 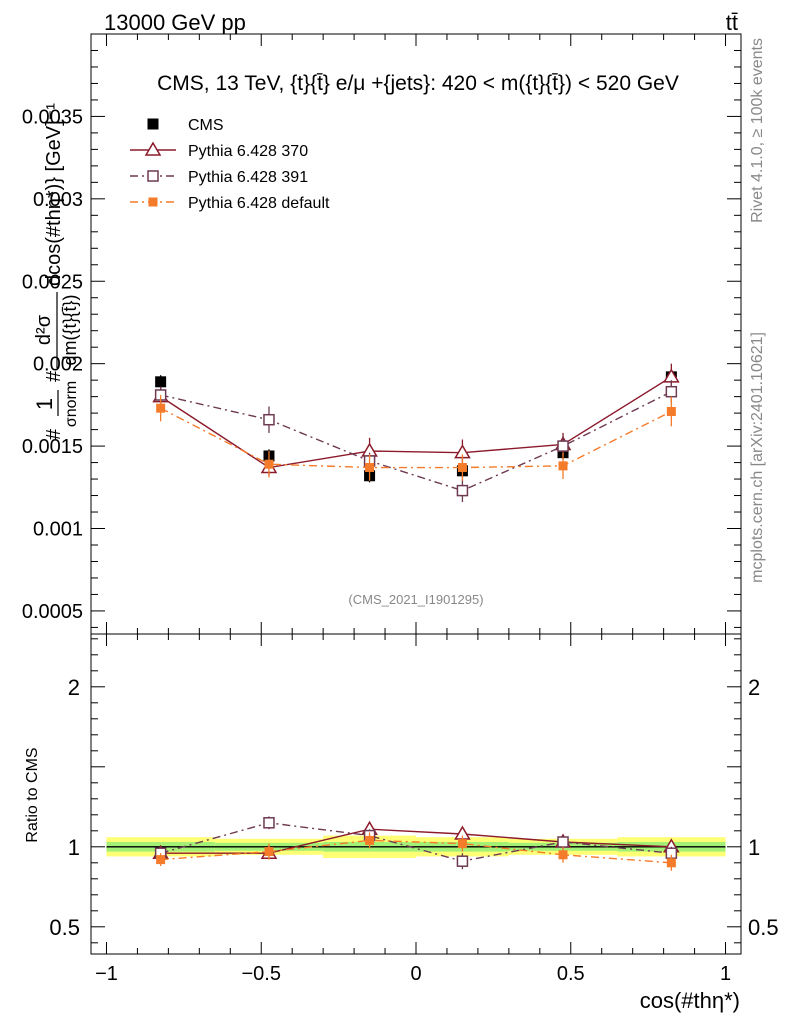 I want to click on y-tick-label: 0.0025, so click(x=52, y=282).